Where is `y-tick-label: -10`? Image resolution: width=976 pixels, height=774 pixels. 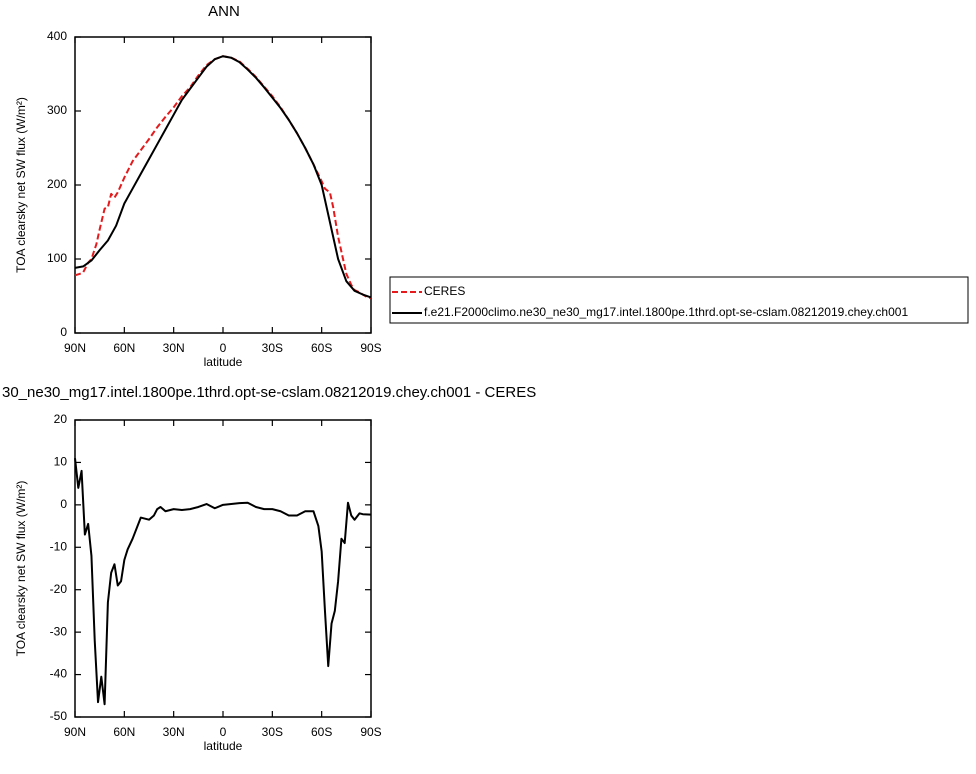
y-tick-label: -10 is located at coordinates (59, 546).